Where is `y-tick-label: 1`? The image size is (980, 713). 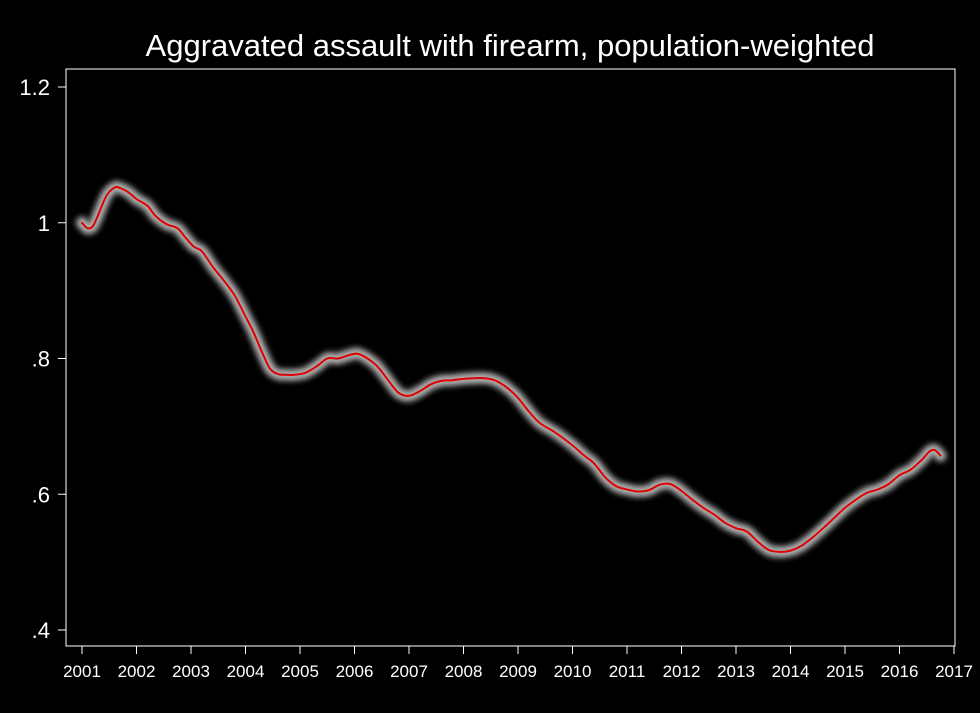
y-tick-label: 1 is located at coordinates (44, 223).